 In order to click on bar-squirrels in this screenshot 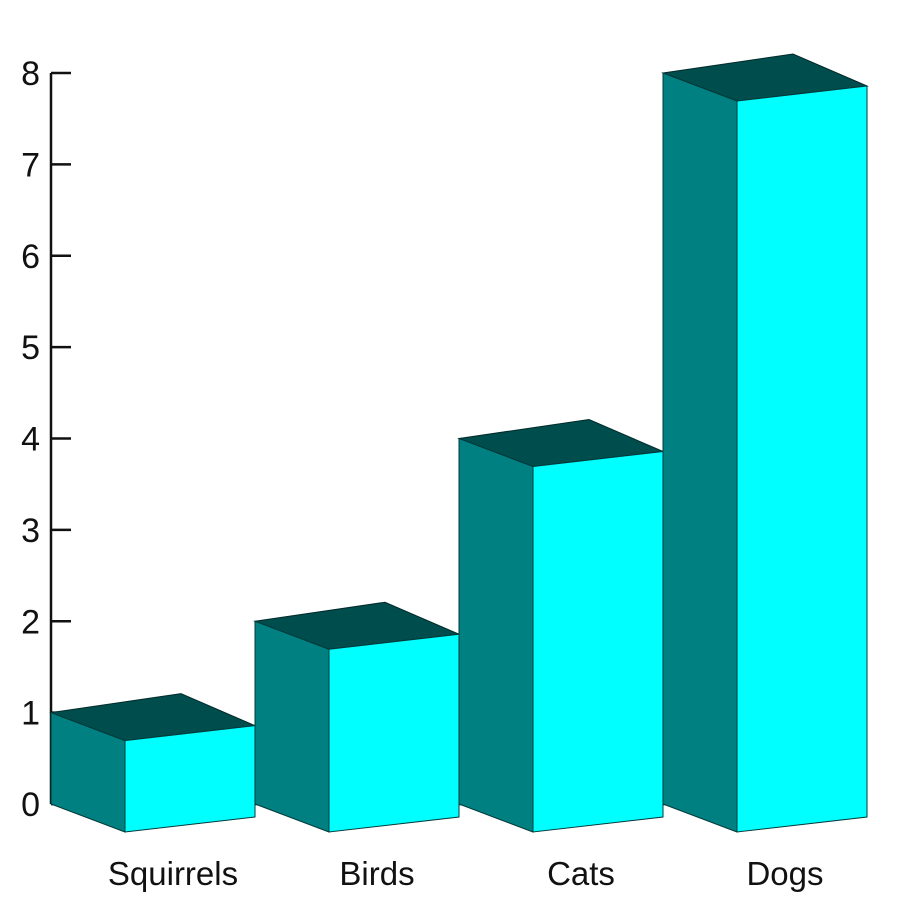, I will do `click(153, 763)`.